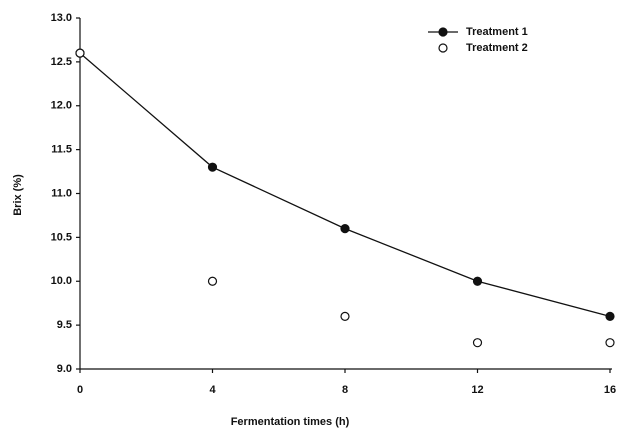  What do you see at coordinates (610, 390) in the screenshot?
I see `x-tick-label: 16` at bounding box center [610, 390].